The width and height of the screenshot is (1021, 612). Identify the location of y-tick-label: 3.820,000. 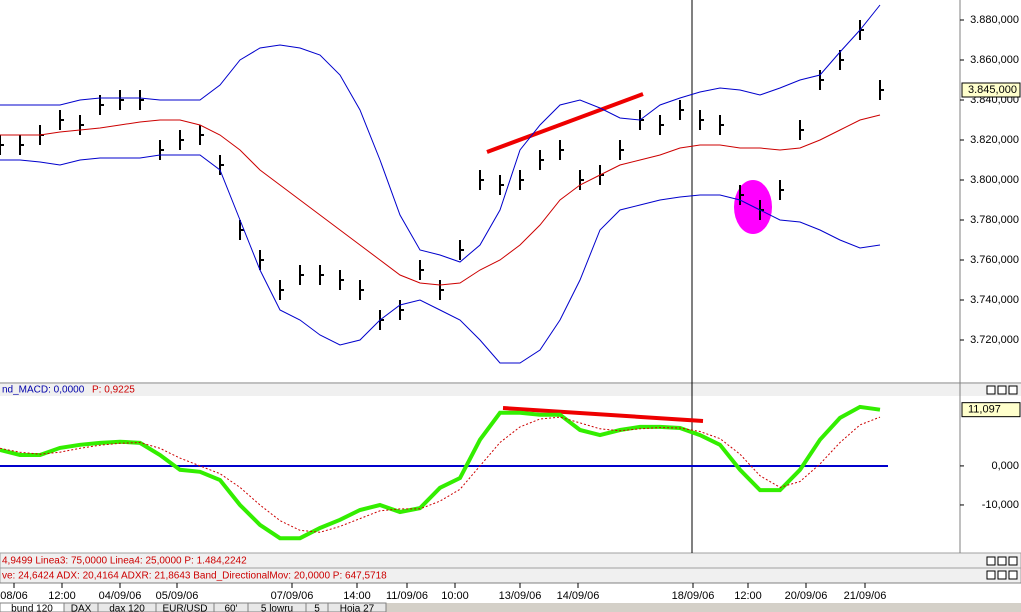
(994, 140).